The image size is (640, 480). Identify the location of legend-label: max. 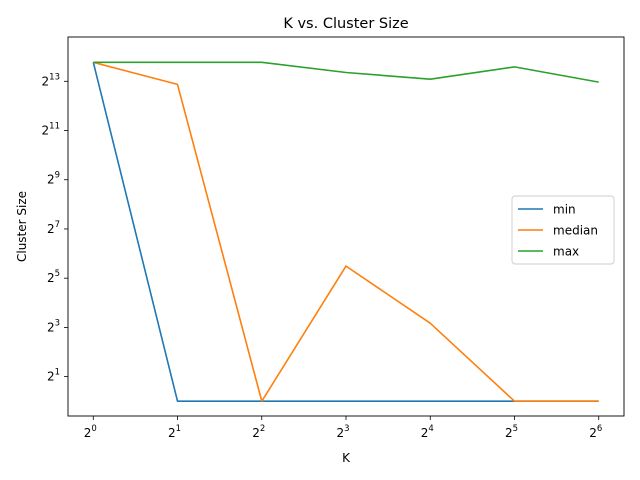
(566, 252).